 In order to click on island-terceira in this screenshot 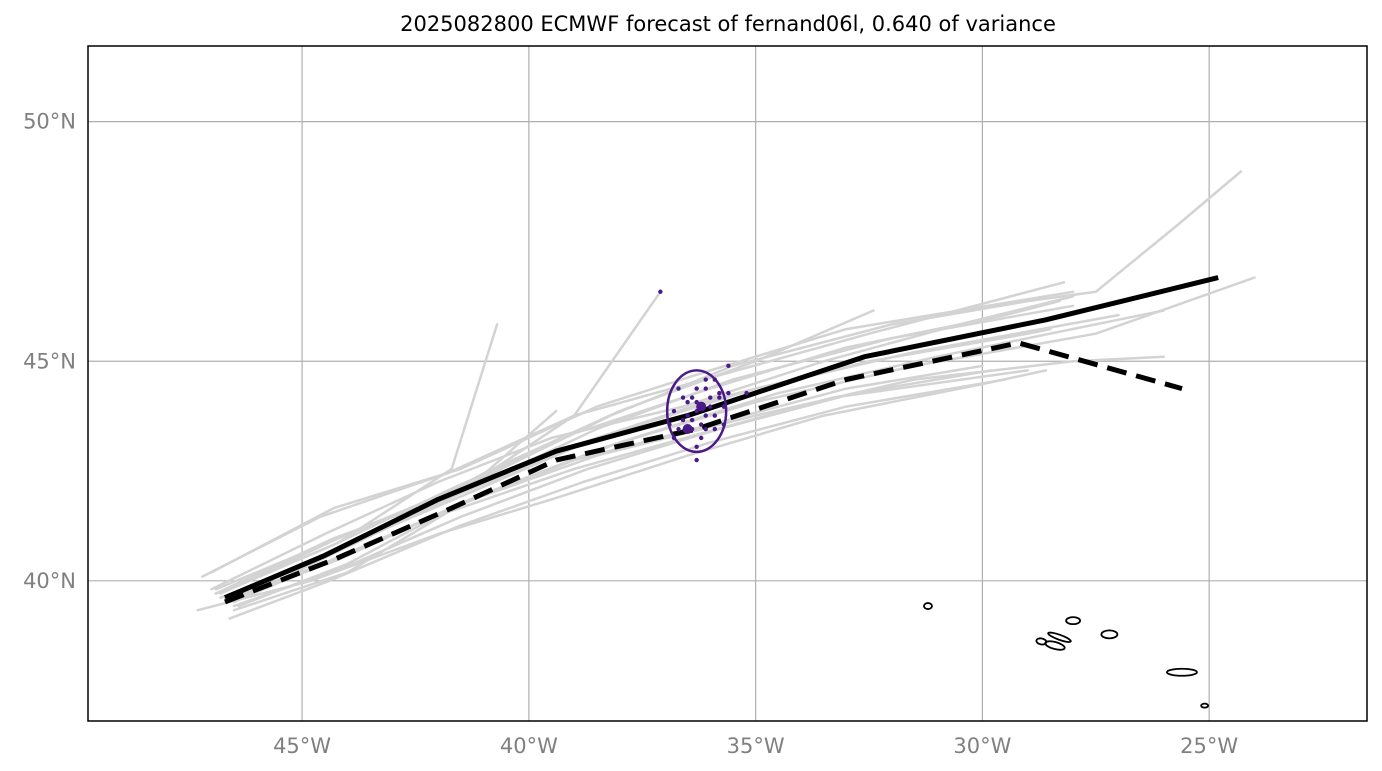, I will do `click(1109, 634)`.